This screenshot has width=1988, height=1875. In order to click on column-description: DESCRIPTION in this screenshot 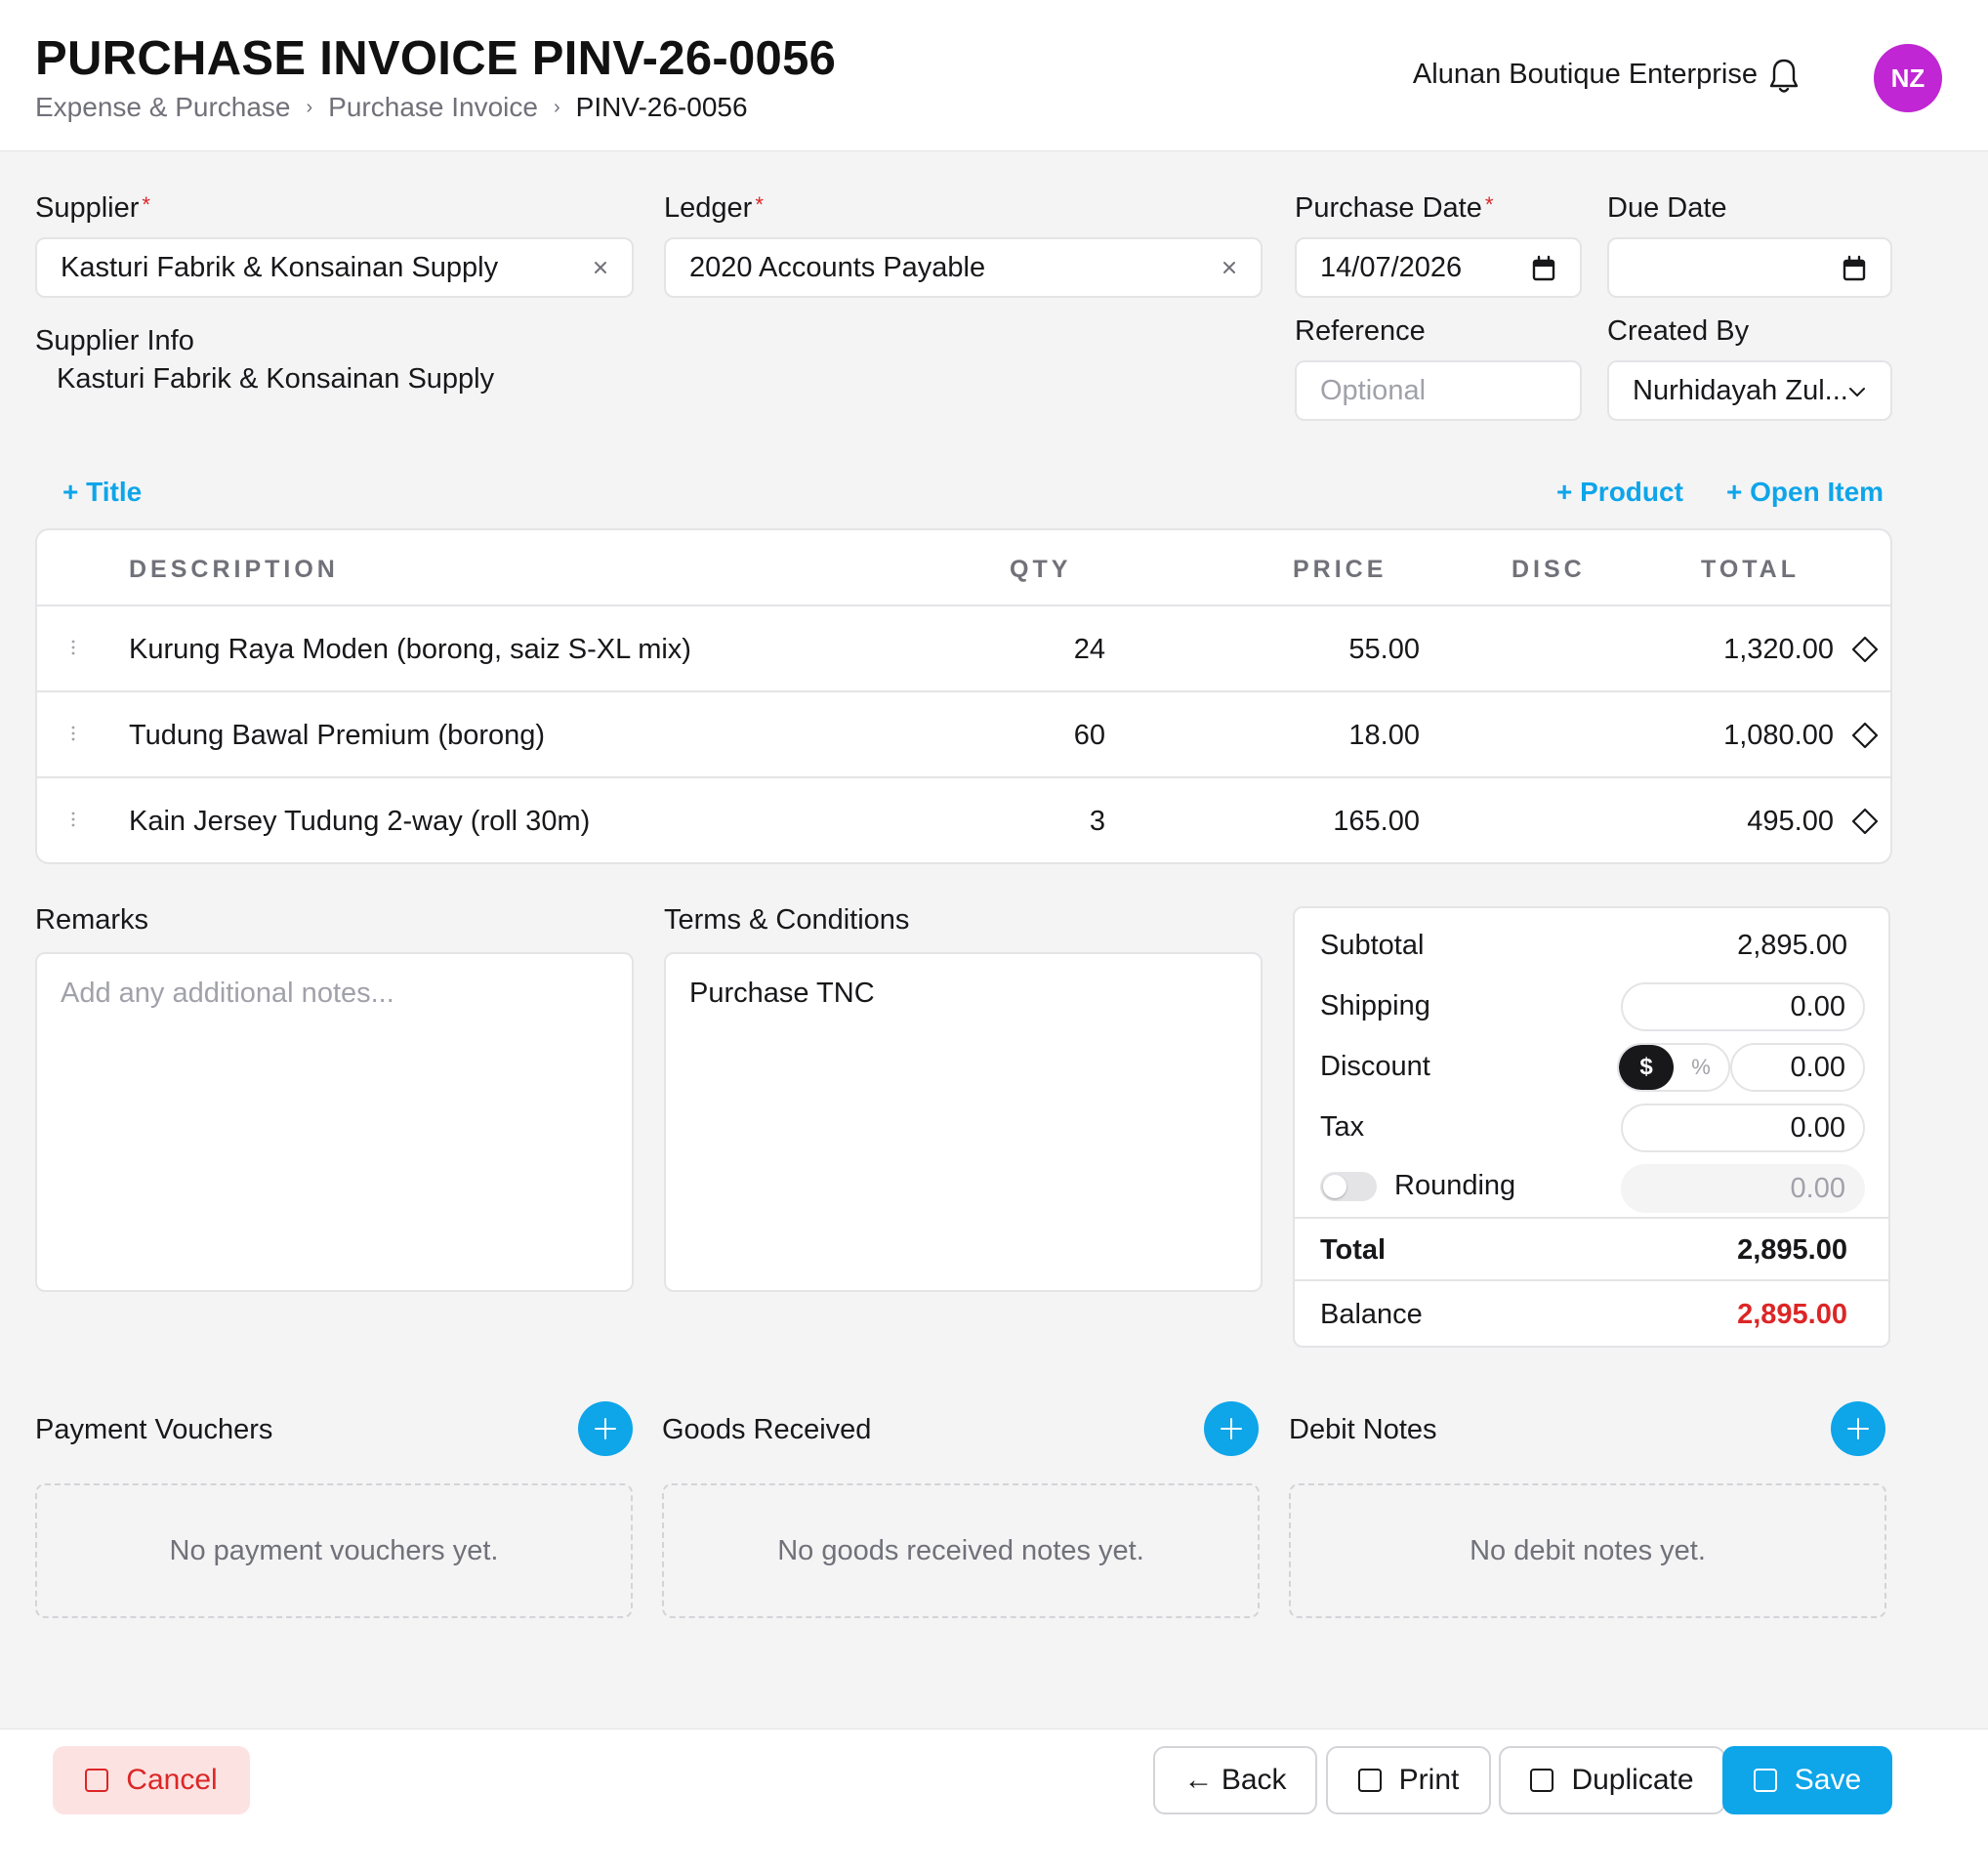, I will do `click(234, 569)`.